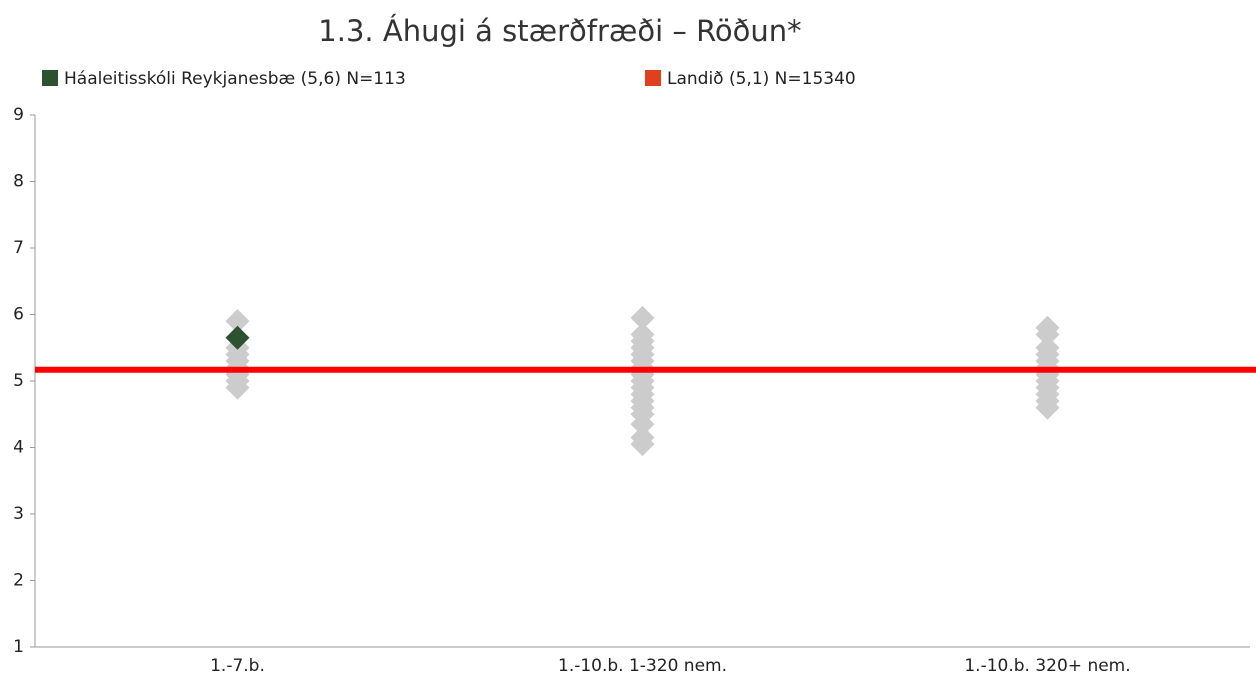 This screenshot has height=677, width=1256. I want to click on y-tick-label: 4, so click(18, 448).